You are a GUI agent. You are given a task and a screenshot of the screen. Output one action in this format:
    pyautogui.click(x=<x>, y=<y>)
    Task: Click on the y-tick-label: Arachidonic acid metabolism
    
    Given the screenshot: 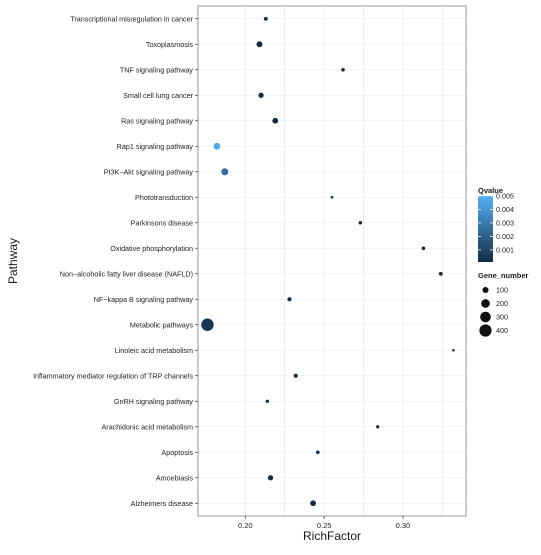 What is the action you would take?
    pyautogui.click(x=147, y=426)
    